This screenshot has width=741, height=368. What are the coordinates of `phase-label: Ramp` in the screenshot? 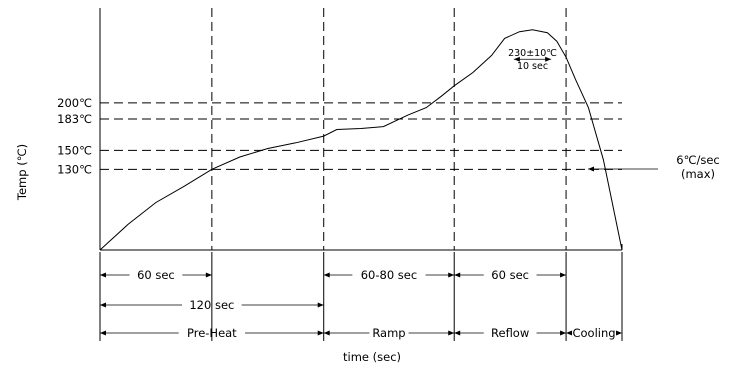 It's located at (388, 333).